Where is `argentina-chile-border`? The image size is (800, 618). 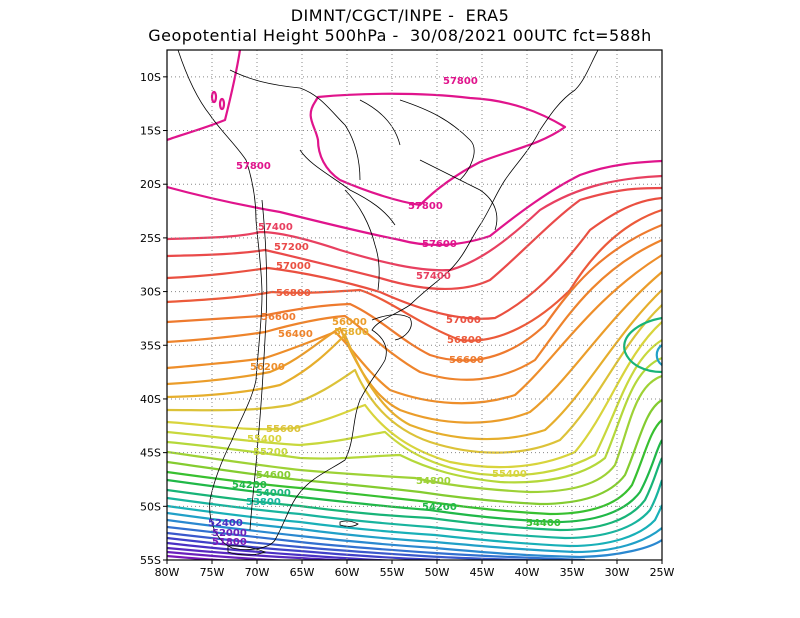 argentina-chile-border is located at coordinates (258, 365).